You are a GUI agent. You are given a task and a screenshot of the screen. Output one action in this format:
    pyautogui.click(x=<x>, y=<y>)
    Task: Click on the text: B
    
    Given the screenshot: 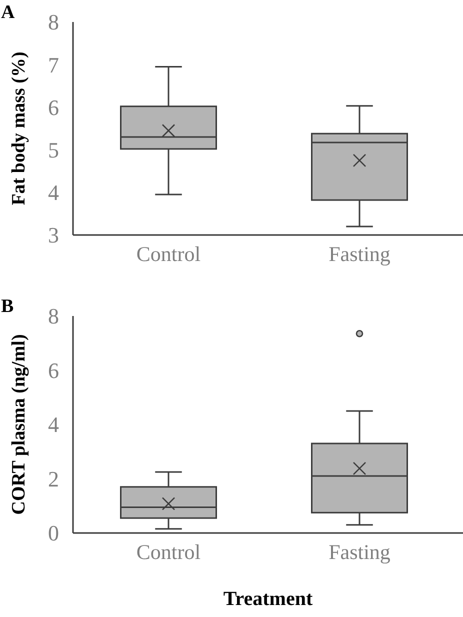 What is the action you would take?
    pyautogui.click(x=7, y=306)
    